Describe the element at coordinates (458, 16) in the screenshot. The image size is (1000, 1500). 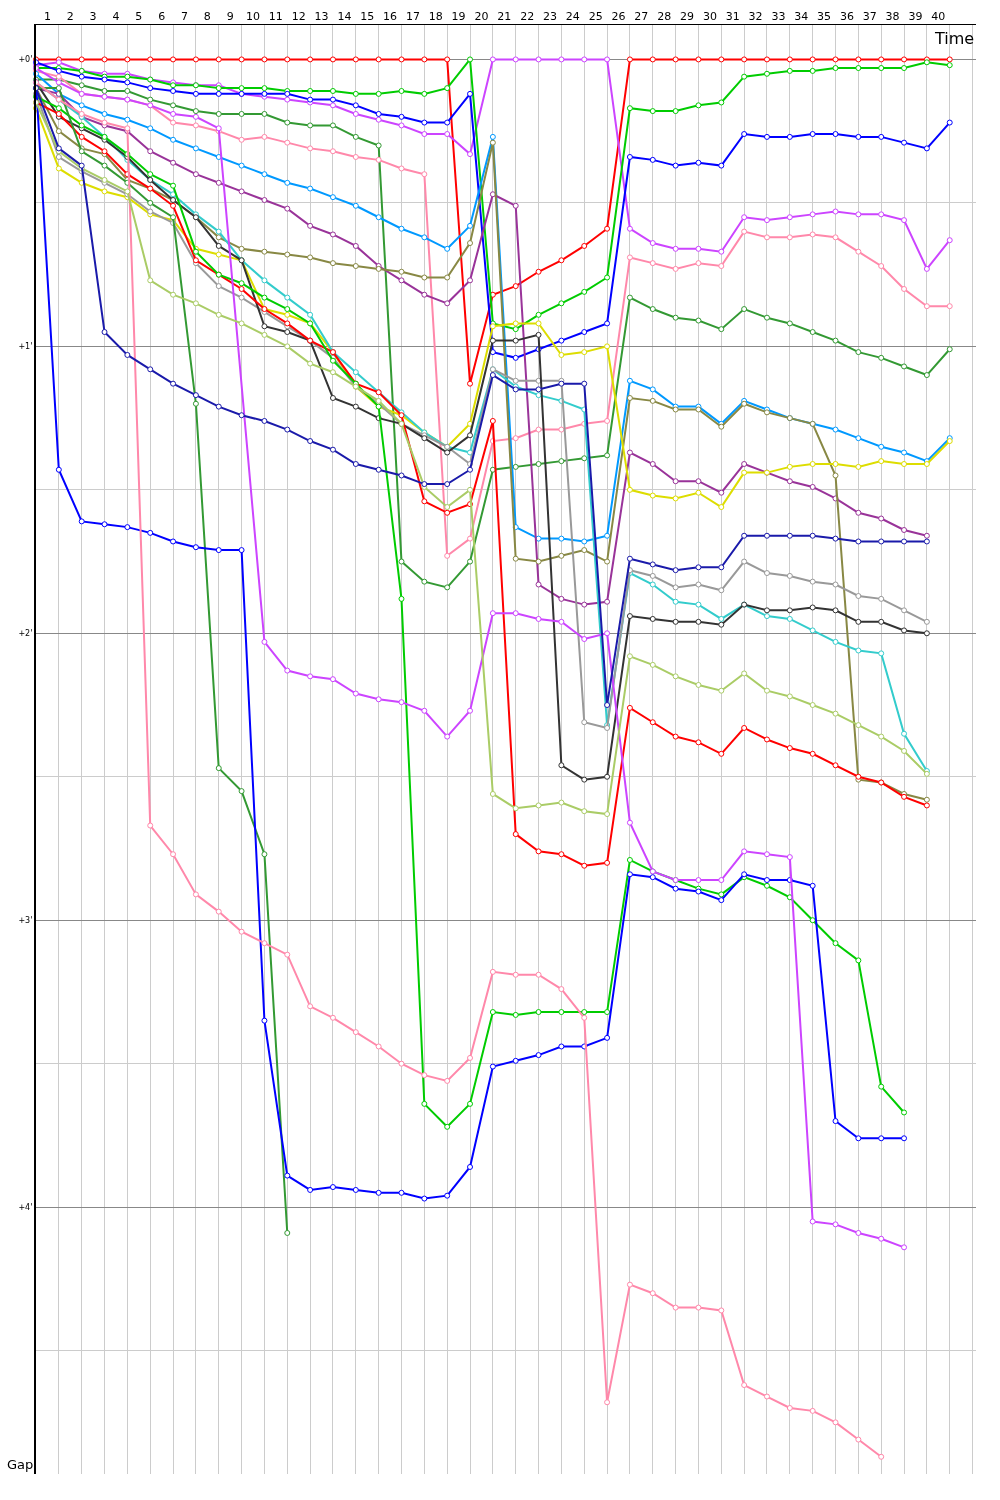
I see `x-tick-label: 19` at that location.